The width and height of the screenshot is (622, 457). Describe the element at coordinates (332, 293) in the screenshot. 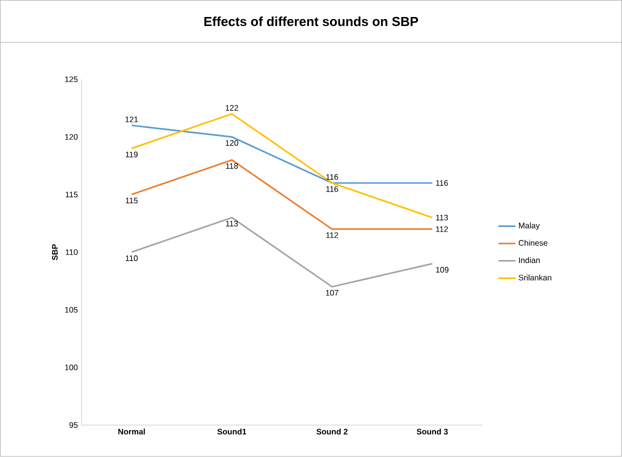

I see `data-label: 107` at that location.